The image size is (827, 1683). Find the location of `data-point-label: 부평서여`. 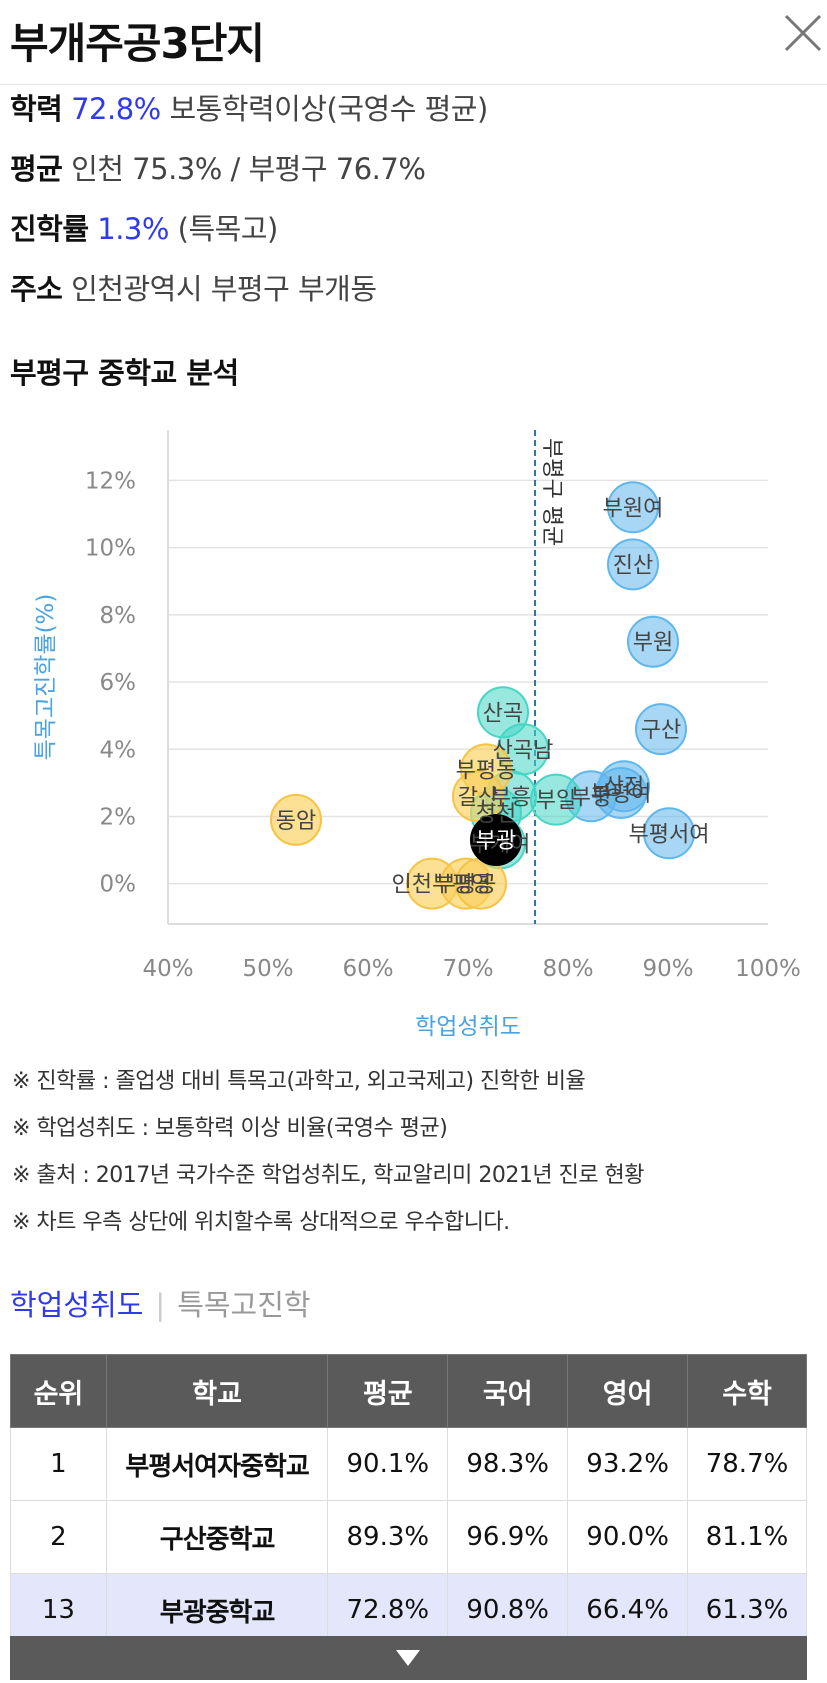

data-point-label: 부평서여 is located at coordinates (669, 834).